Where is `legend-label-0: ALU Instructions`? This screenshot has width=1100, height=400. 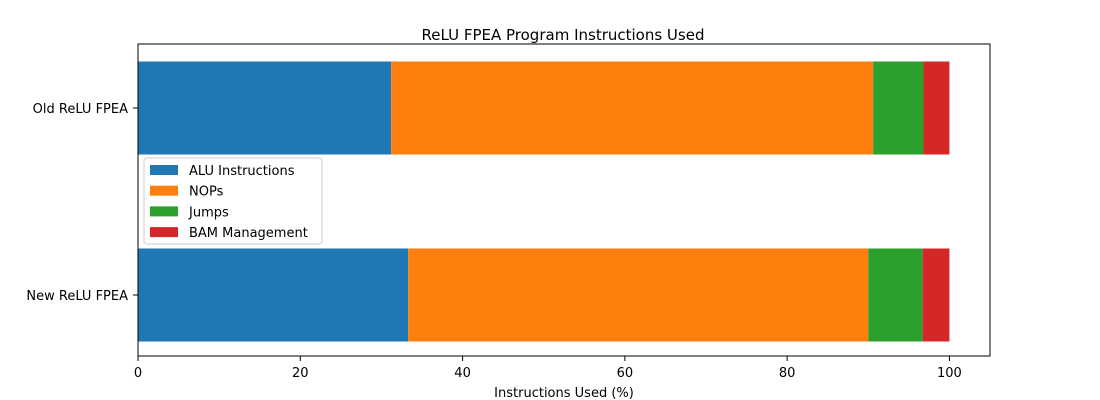
legend-label-0: ALU Instructions is located at coordinates (242, 171).